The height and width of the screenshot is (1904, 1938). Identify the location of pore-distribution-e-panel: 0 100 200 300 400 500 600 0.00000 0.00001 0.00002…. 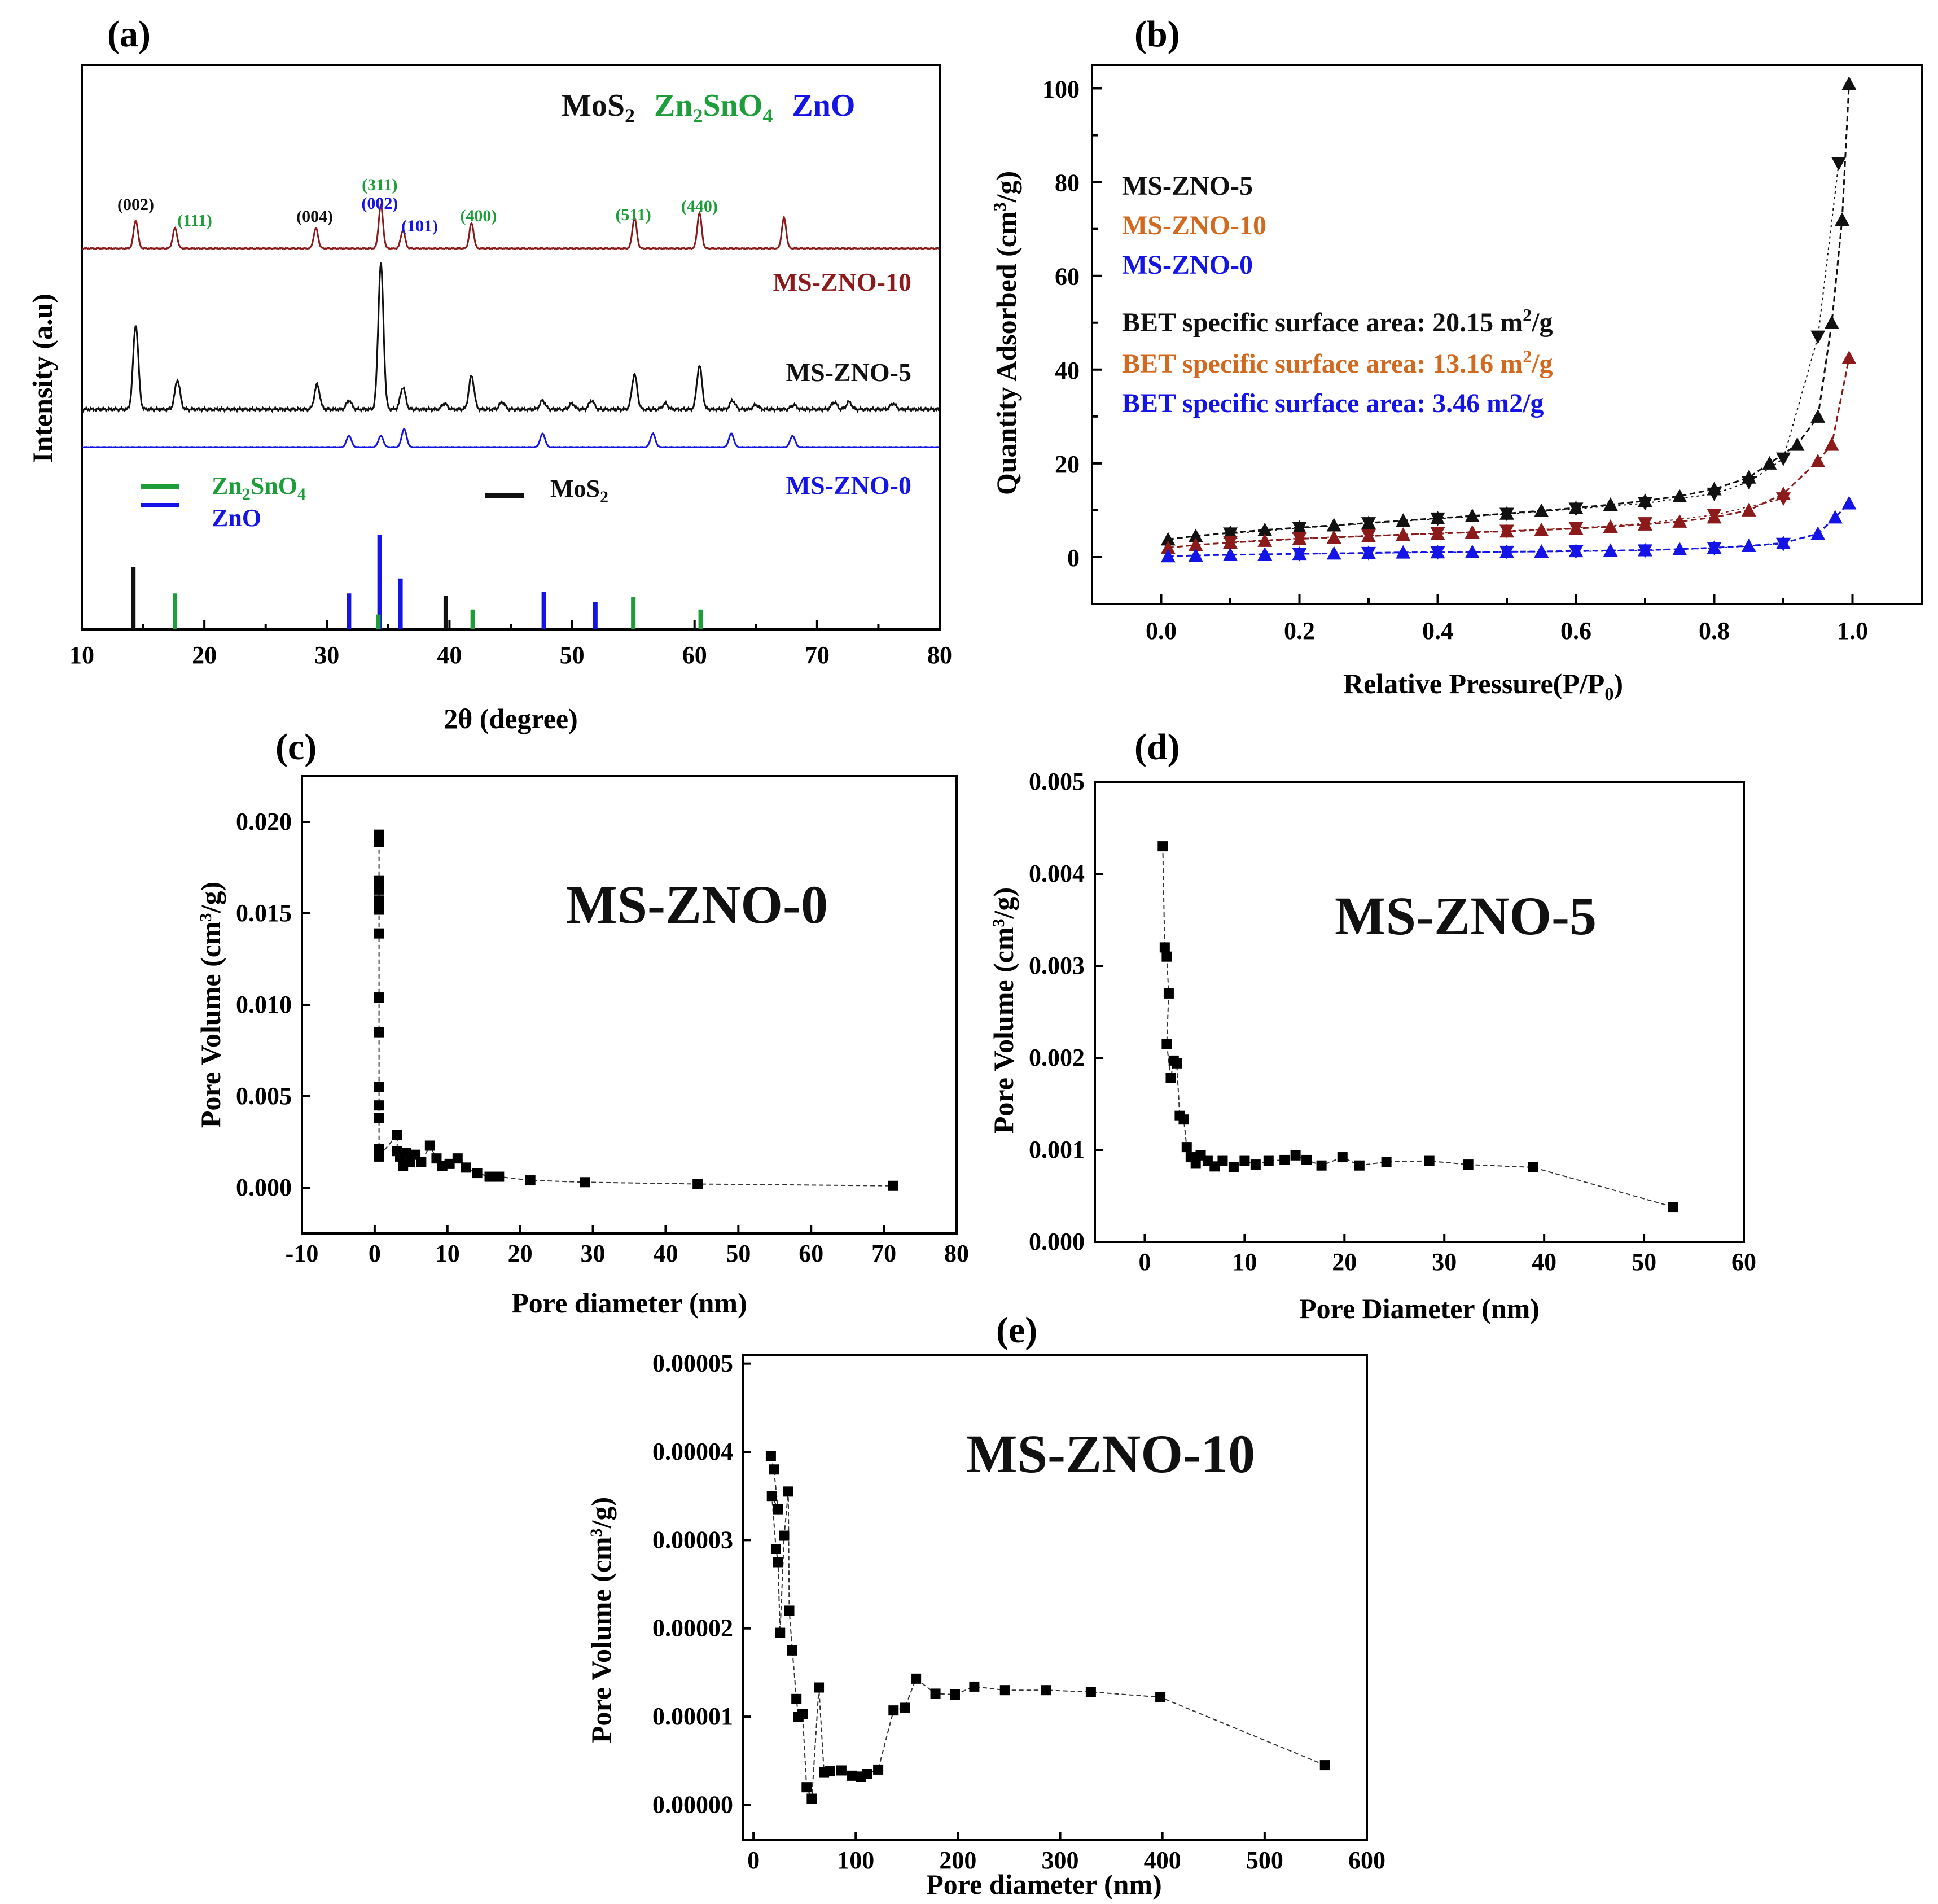
(985, 1625).